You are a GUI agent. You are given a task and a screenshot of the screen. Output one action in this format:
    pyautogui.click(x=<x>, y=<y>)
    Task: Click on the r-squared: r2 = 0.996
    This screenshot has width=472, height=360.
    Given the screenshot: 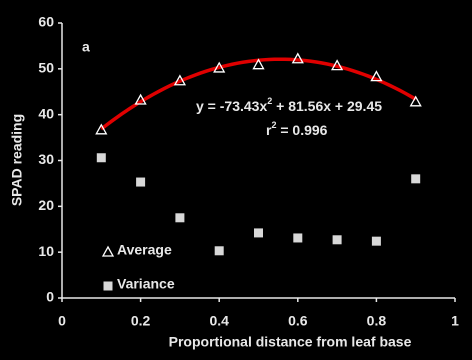 What is the action you would take?
    pyautogui.click(x=297, y=128)
    